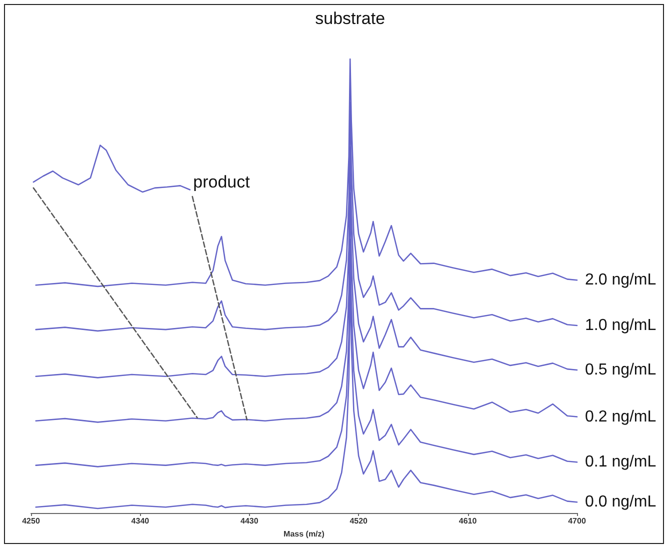 Image resolution: width=670 pixels, height=550 pixels. What do you see at coordinates (620, 502) in the screenshot?
I see `series-label: 0.0 ng/mL` at bounding box center [620, 502].